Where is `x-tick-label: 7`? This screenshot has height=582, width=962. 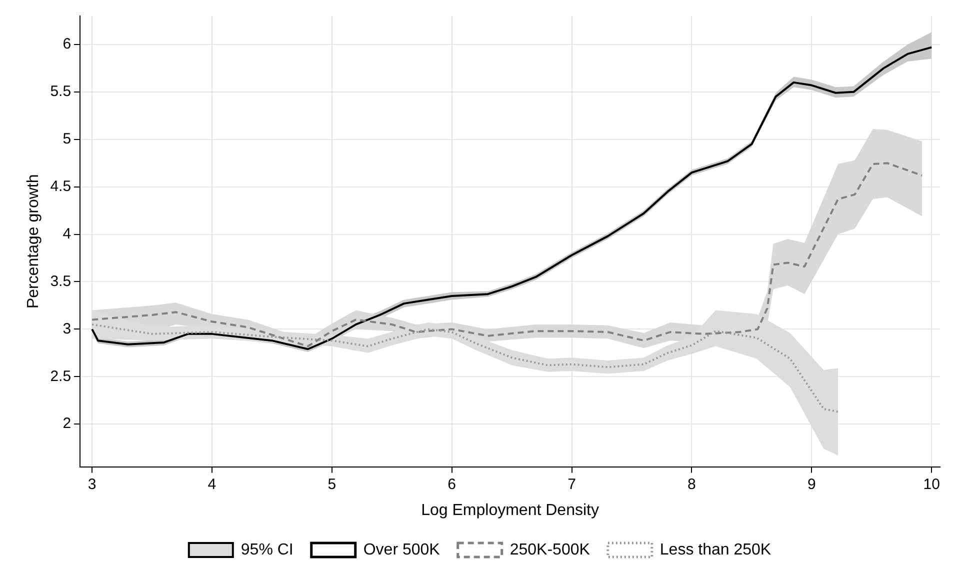
x-tick-label: 7 is located at coordinates (572, 484).